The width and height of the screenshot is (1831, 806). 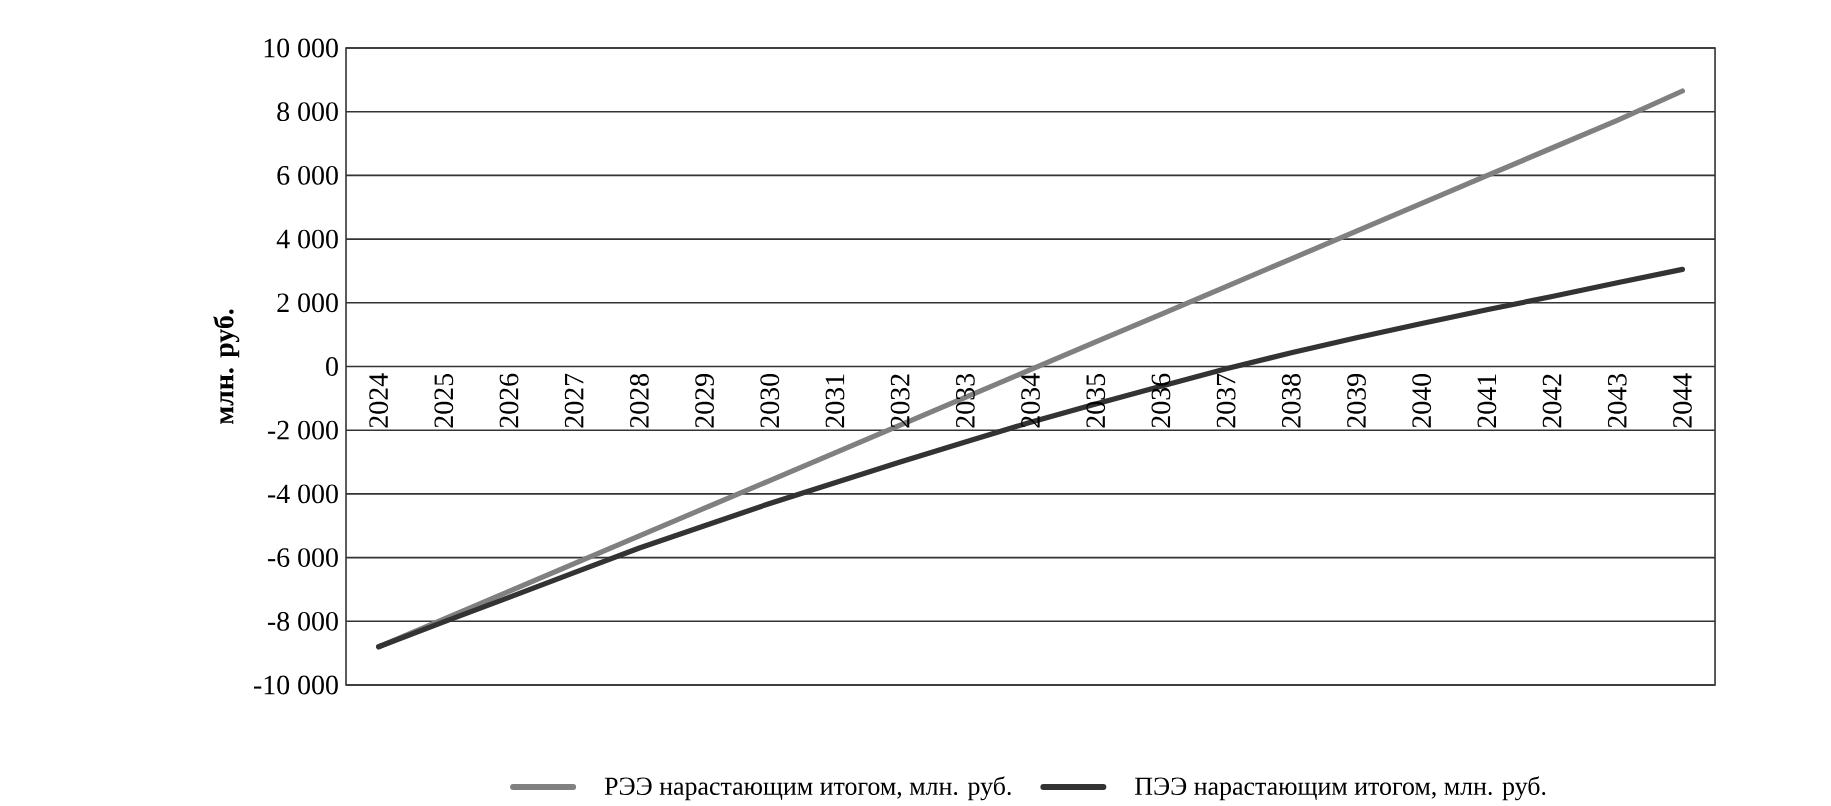 What do you see at coordinates (900, 401) in the screenshot?
I see `x-tick-label: 2032` at bounding box center [900, 401].